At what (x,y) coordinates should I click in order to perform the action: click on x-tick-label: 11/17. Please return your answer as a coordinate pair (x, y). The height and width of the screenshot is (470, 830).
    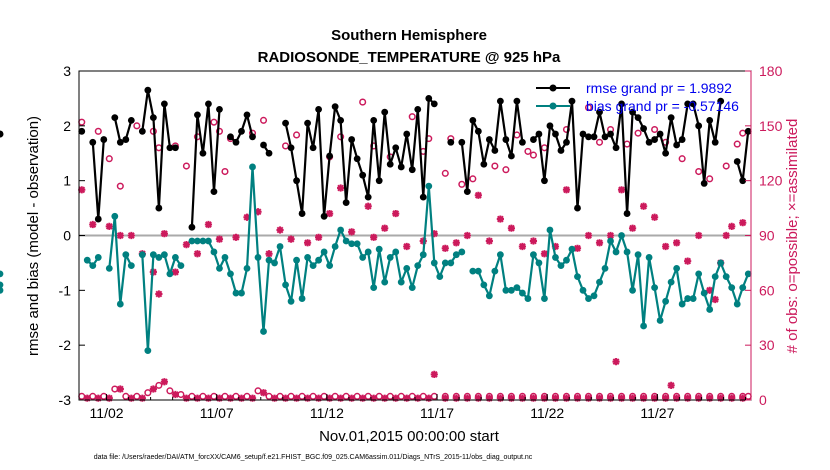
    Looking at the image, I should click on (437, 413).